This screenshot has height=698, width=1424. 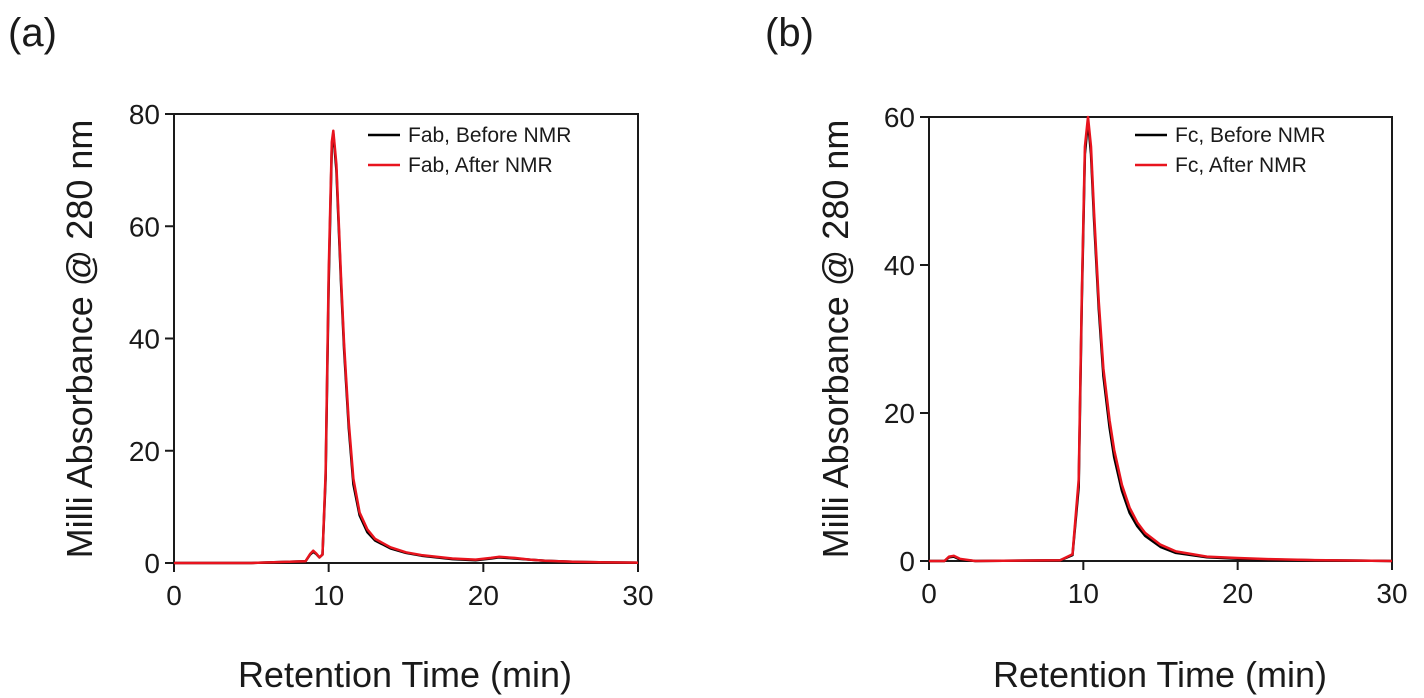 I want to click on legend-b: Fc, Before NMR Fc, After NMR, so click(x=1230, y=150).